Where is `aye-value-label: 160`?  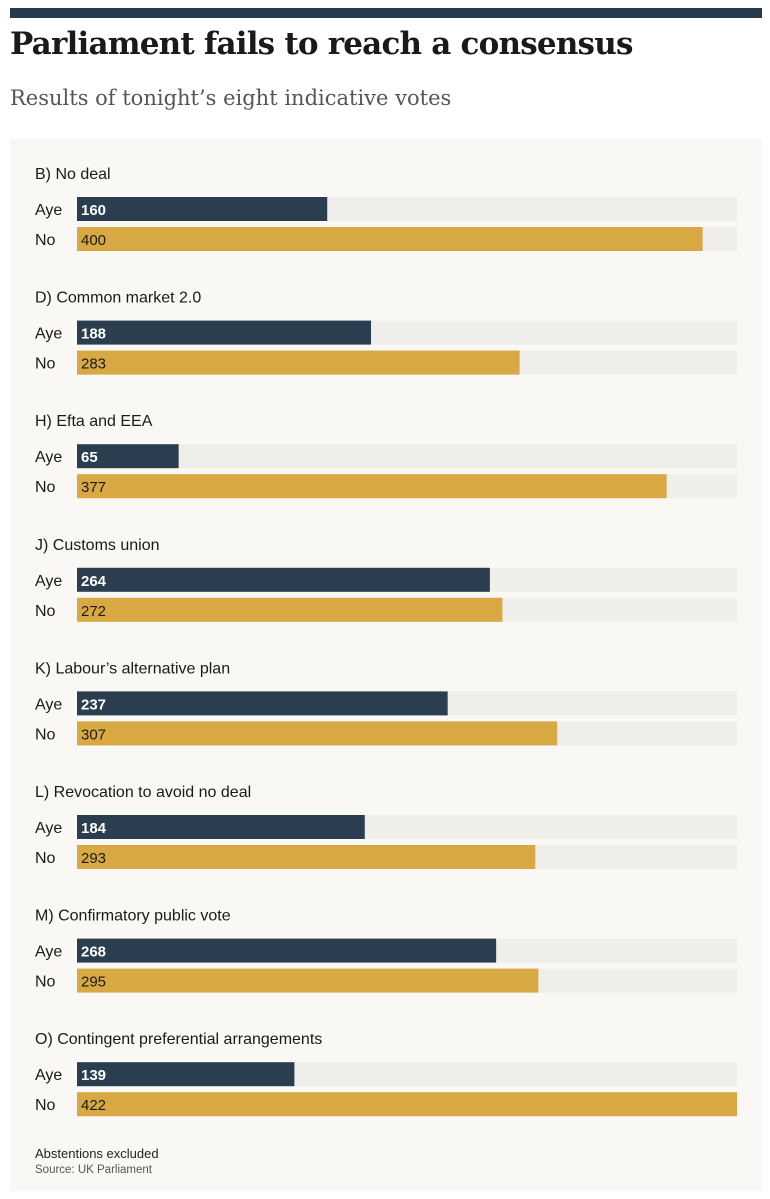 aye-value-label: 160 is located at coordinates (93, 210).